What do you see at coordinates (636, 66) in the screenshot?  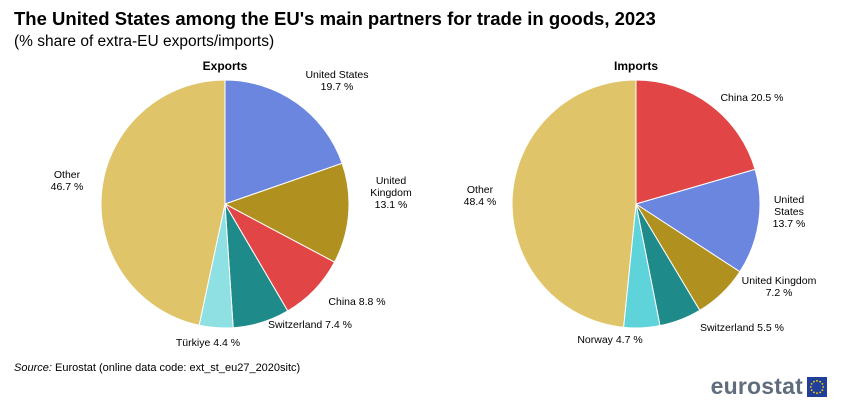 I see `imports-chart-title: Imports` at bounding box center [636, 66].